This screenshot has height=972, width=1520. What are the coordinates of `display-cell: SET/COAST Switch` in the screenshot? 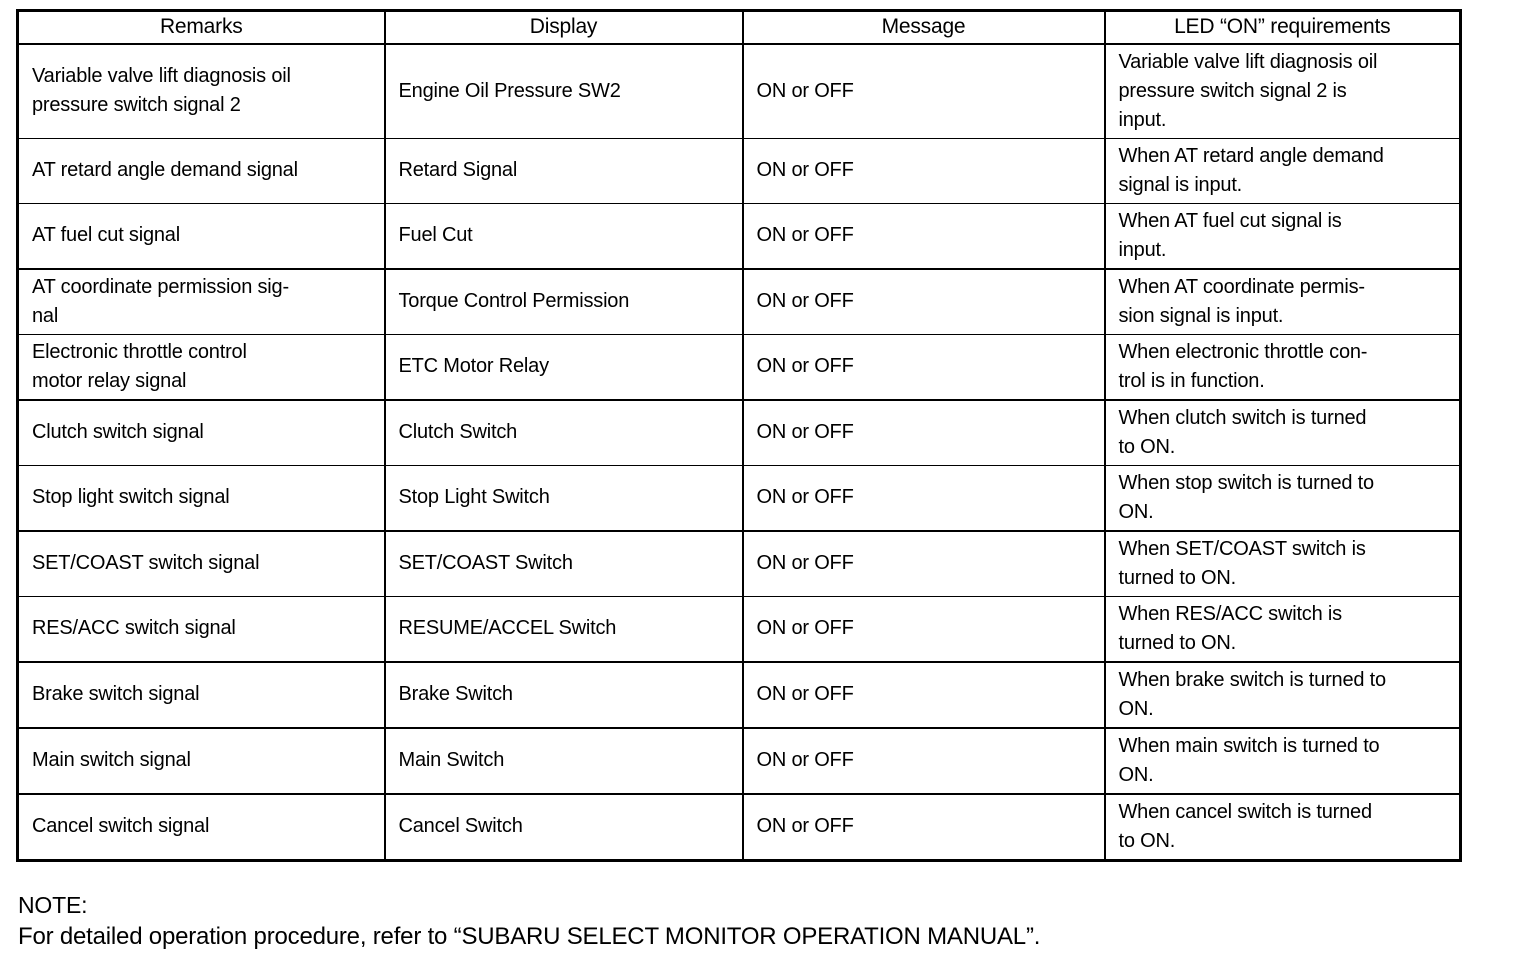 It's located at (563, 563).